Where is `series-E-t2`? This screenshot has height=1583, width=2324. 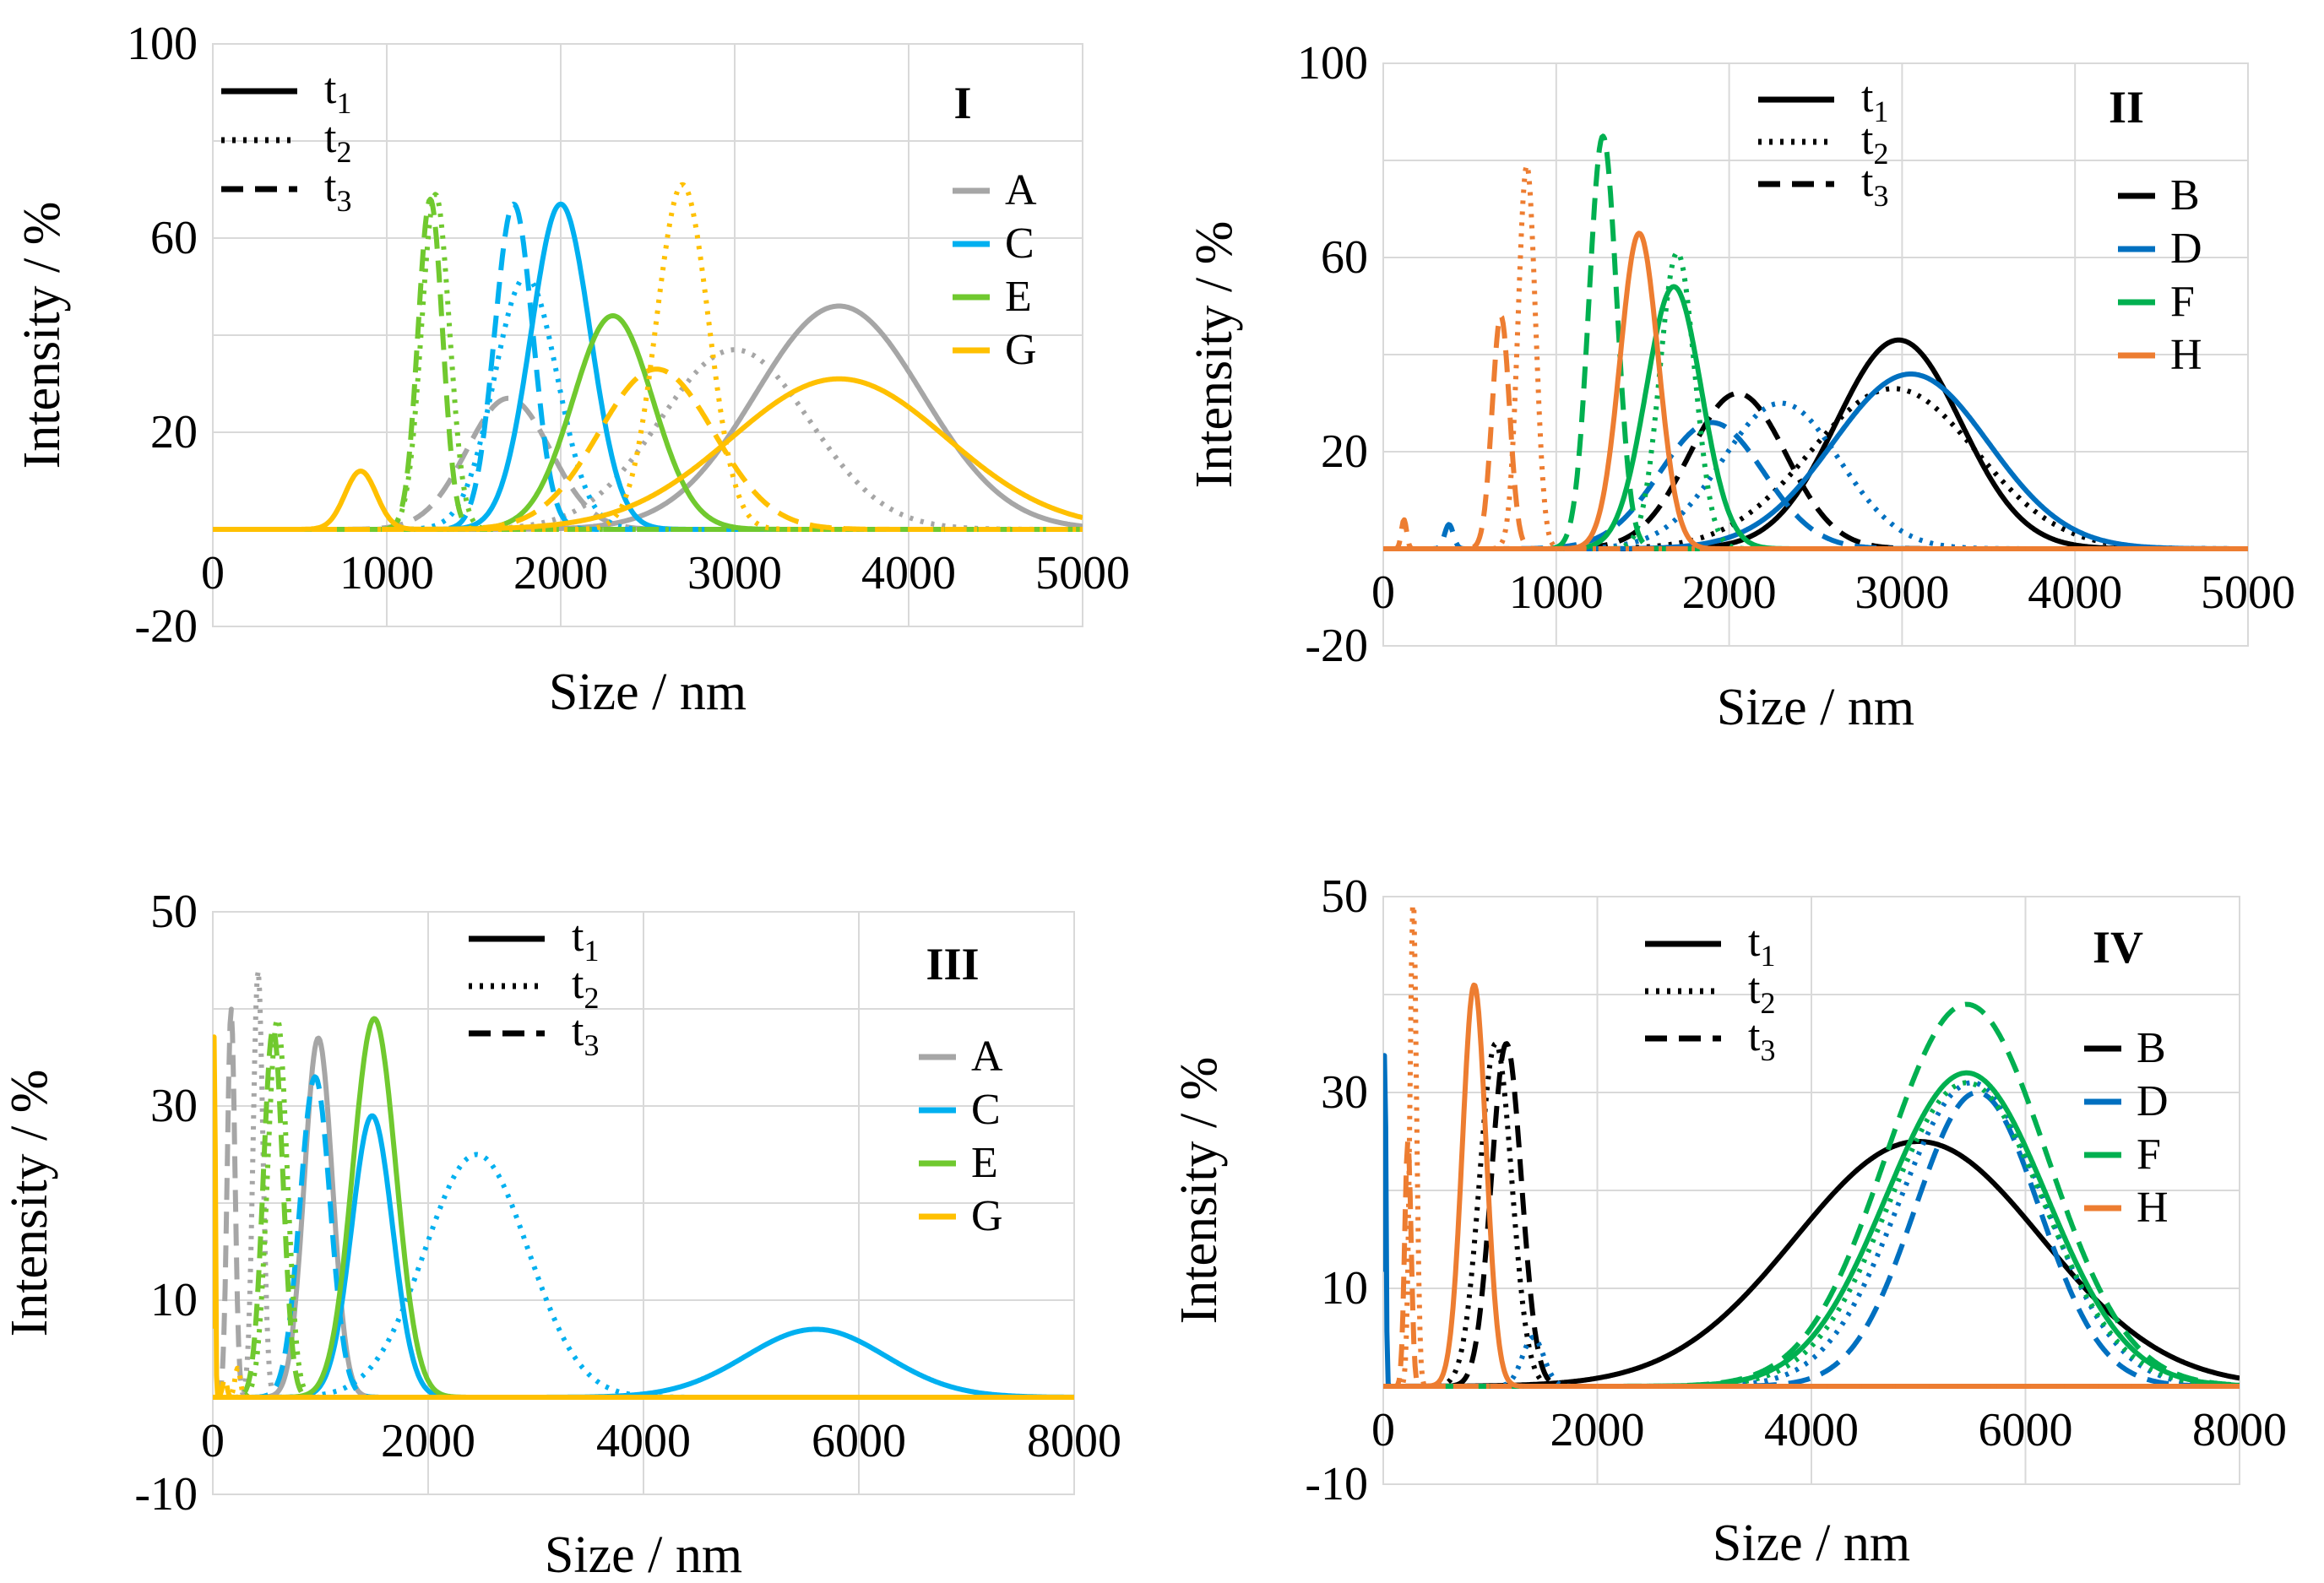 series-E-t2 is located at coordinates (648, 362).